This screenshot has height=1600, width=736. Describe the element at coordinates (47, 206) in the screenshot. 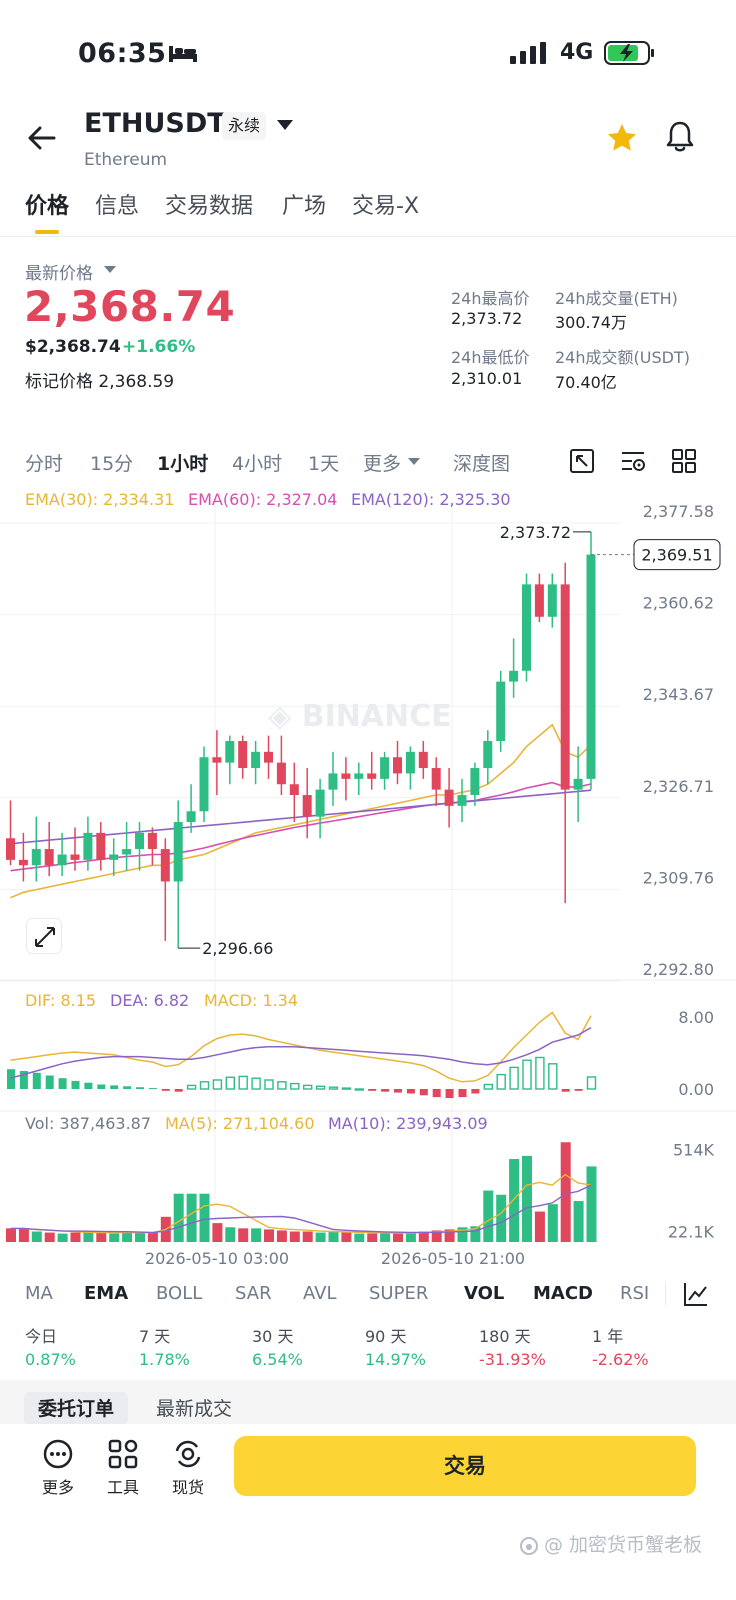

I see `tab-price: 价格` at that location.